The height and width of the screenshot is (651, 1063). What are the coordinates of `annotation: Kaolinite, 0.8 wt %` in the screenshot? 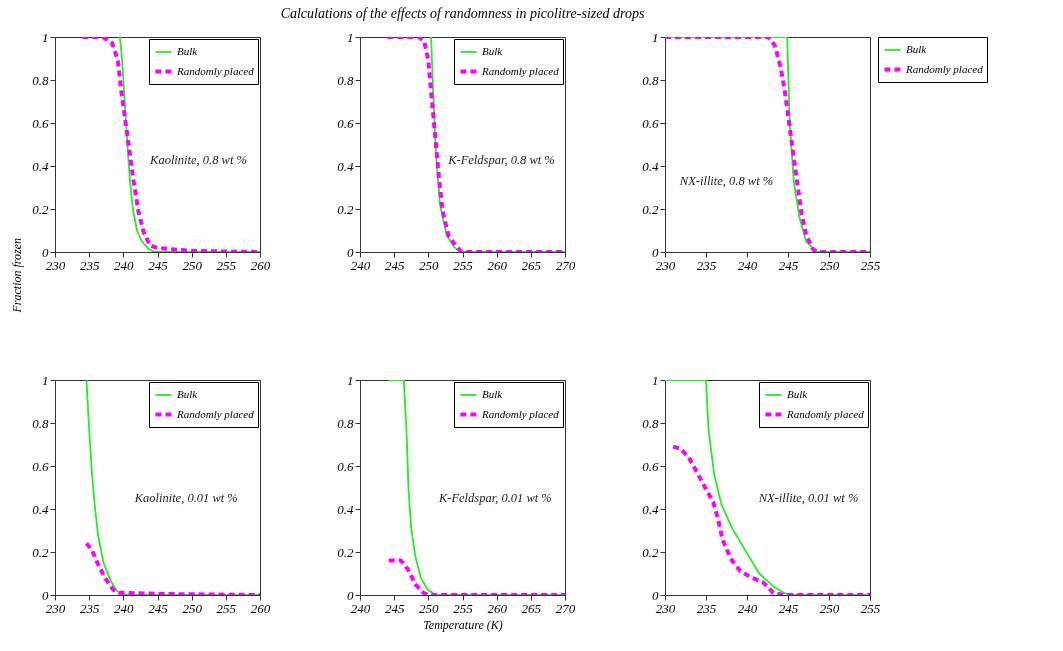 It's located at (198, 159).